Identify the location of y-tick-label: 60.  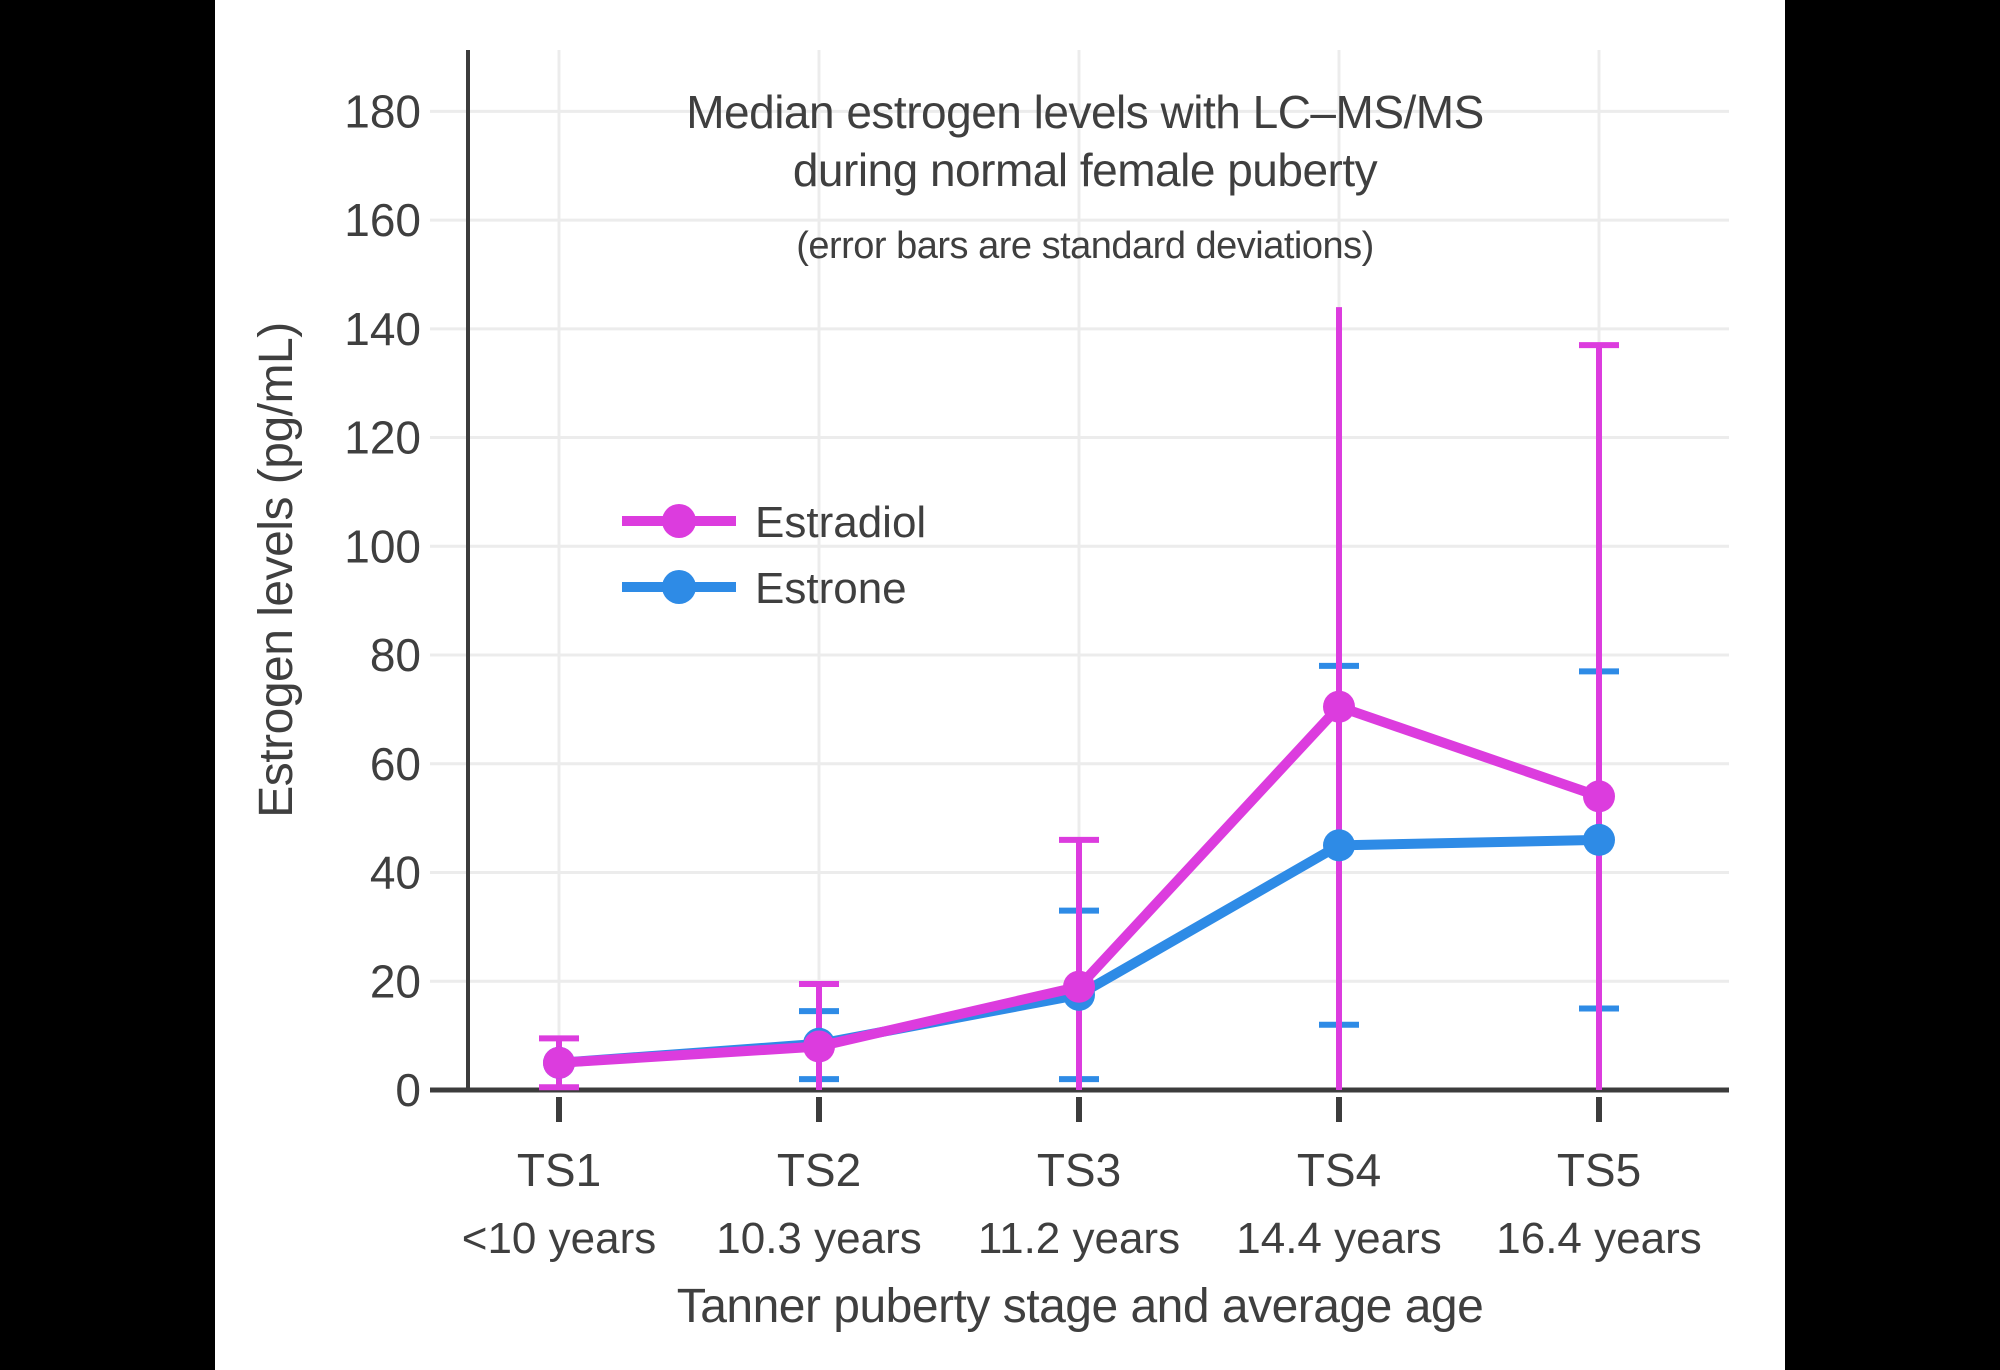
(395, 764).